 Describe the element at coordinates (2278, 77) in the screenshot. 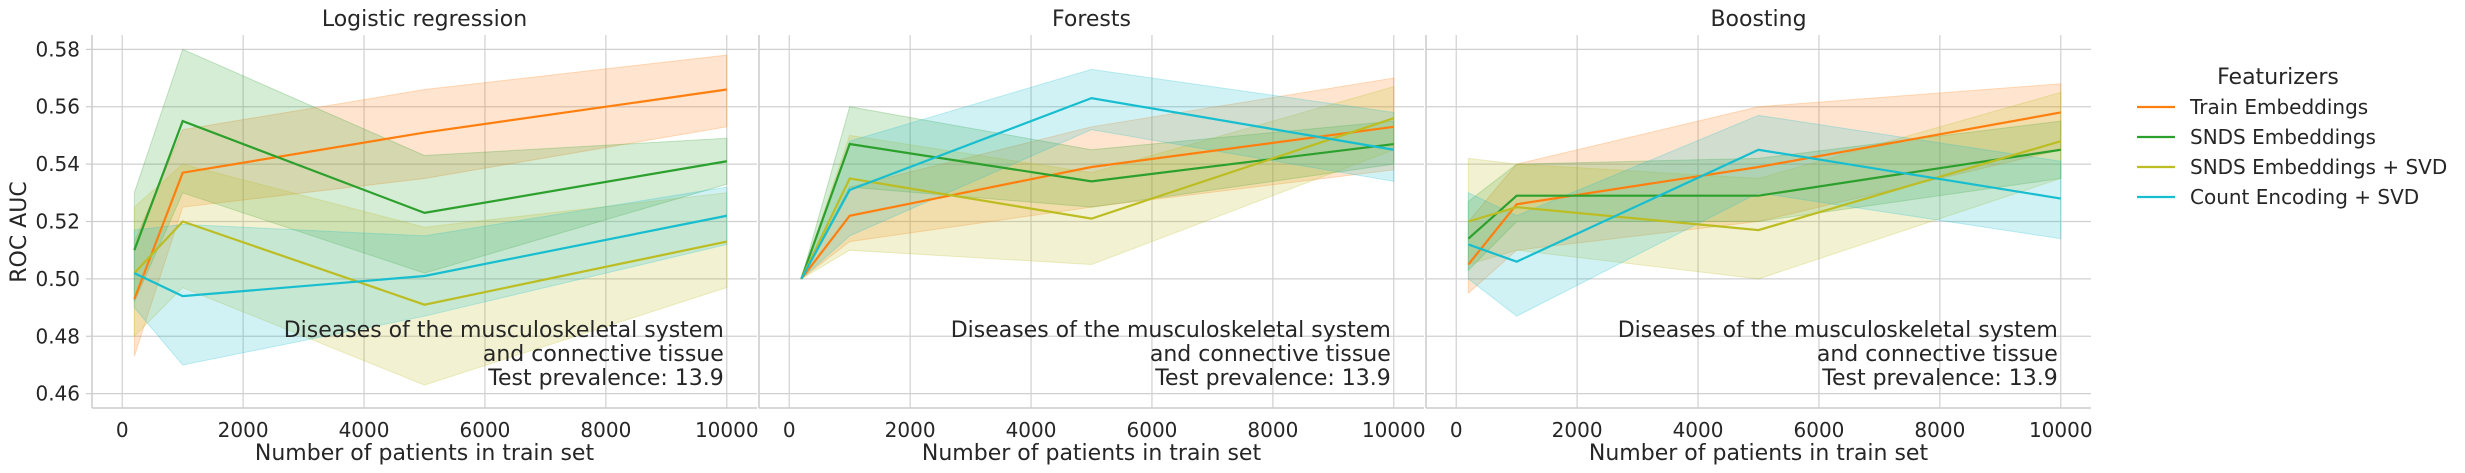

I see `legend-title: Featurizers` at that location.